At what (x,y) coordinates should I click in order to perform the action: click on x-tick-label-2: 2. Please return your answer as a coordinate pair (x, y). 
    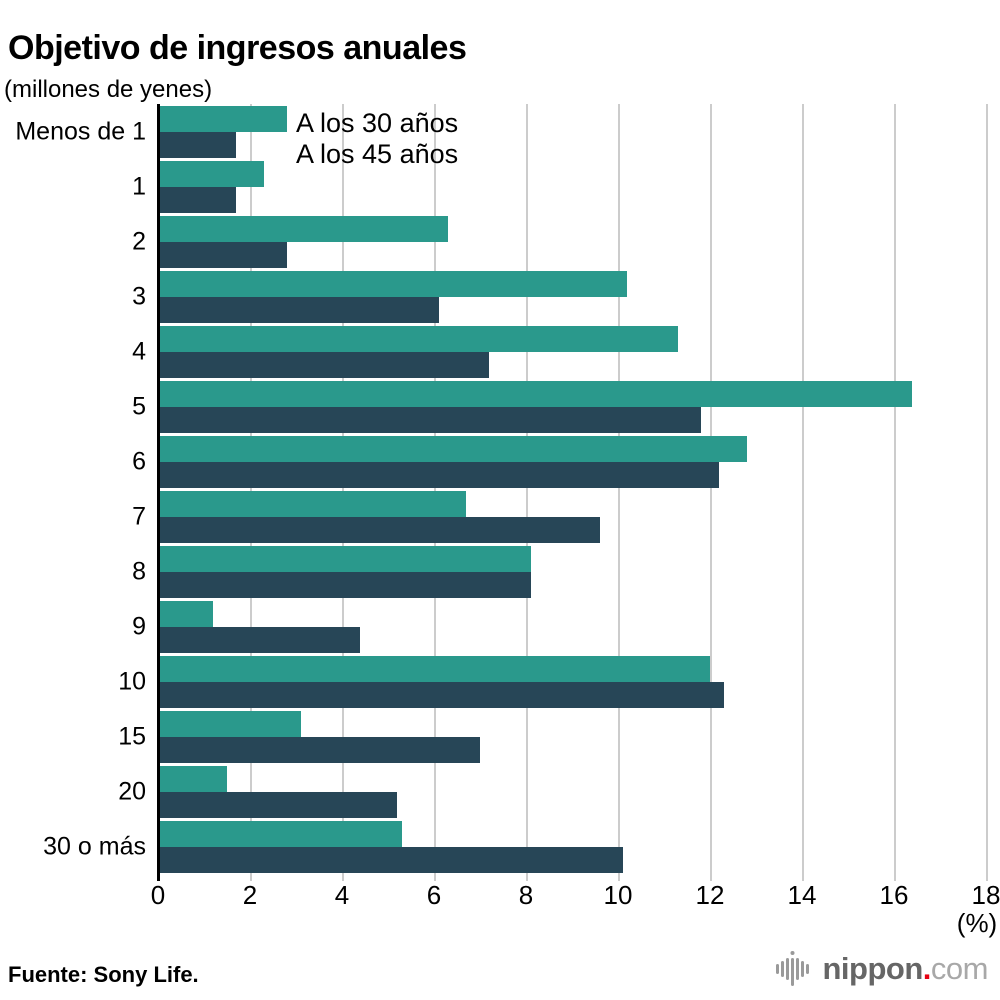
    Looking at the image, I should click on (250, 895).